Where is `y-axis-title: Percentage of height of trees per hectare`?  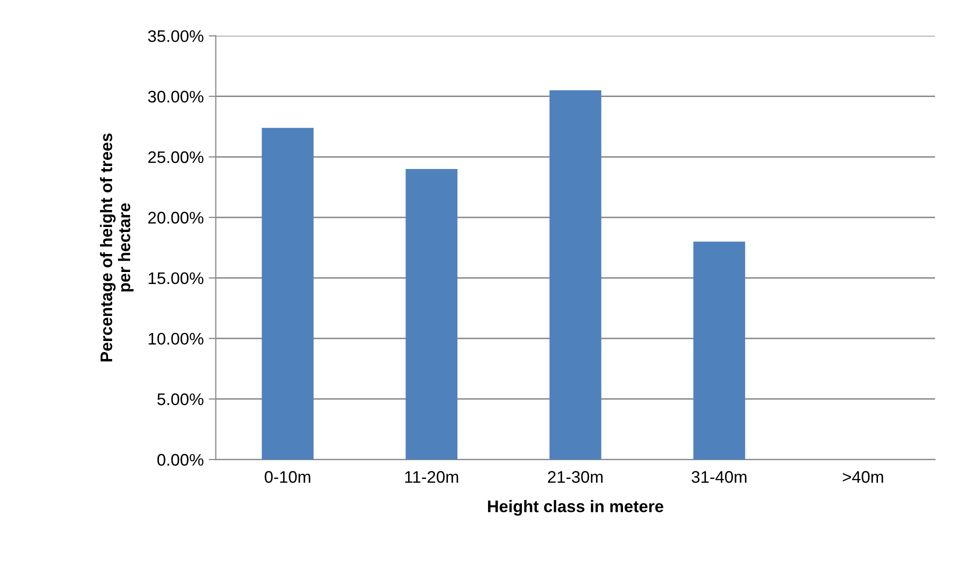
y-axis-title: Percentage of height of trees per hectare is located at coordinates (117, 248).